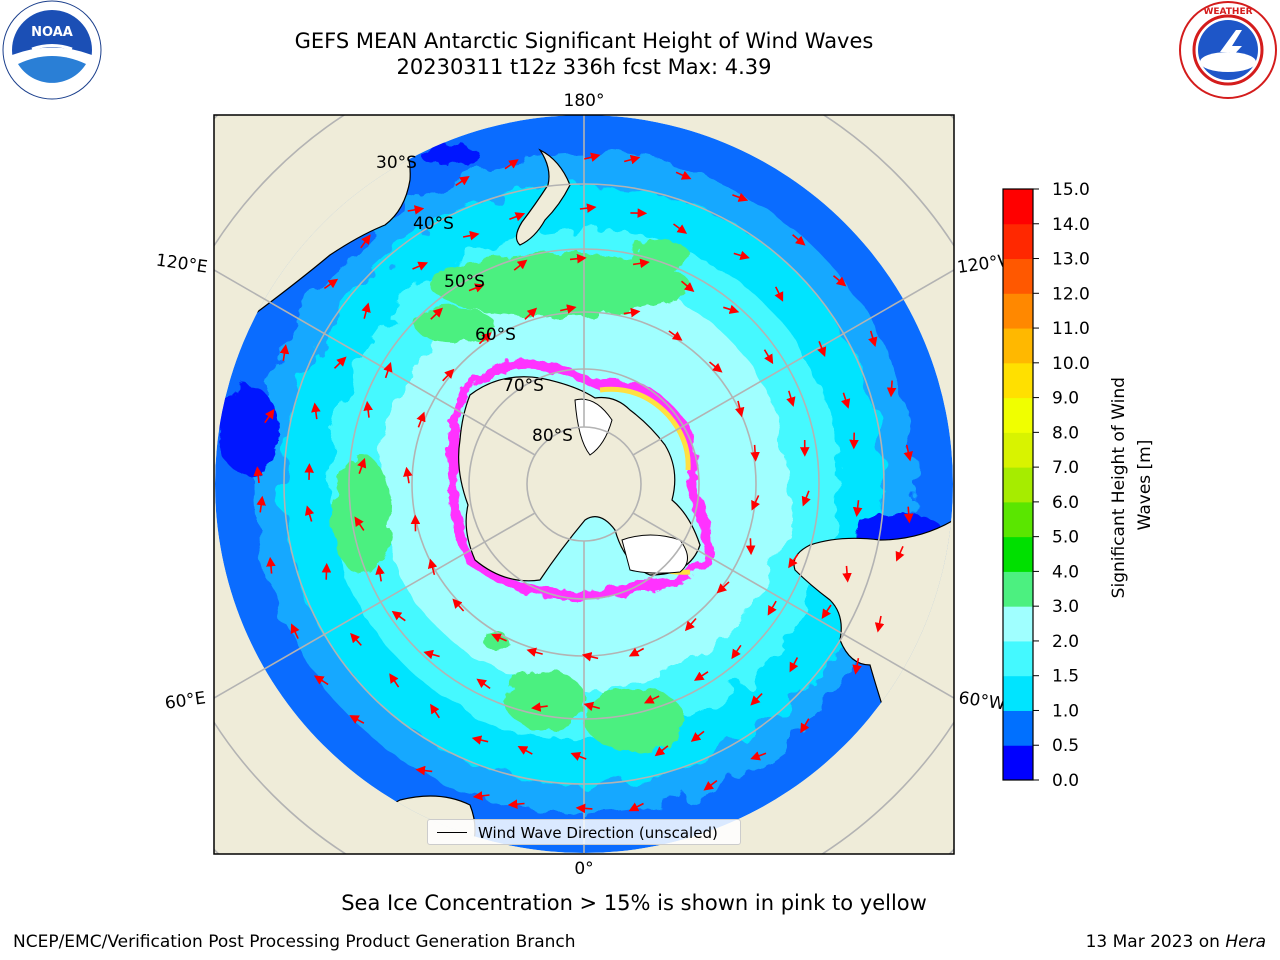 This screenshot has height=960, width=1280. I want to click on colorbar-tick-label: 5.0, so click(1065, 538).